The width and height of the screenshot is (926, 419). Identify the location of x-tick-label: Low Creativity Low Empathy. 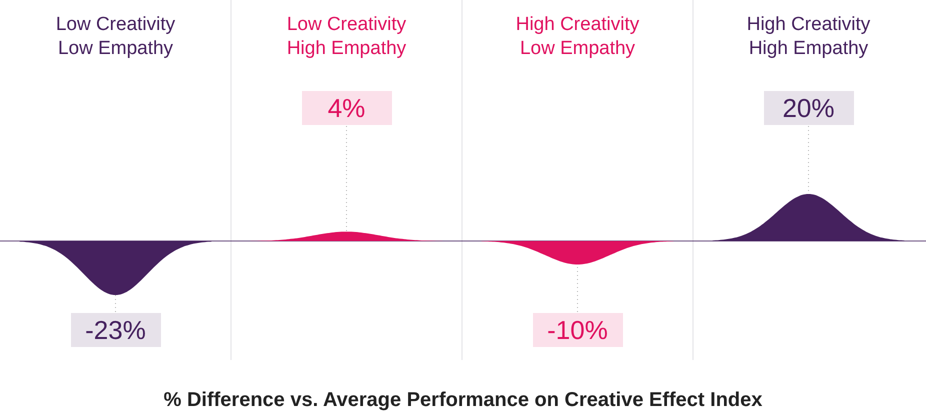
(116, 36).